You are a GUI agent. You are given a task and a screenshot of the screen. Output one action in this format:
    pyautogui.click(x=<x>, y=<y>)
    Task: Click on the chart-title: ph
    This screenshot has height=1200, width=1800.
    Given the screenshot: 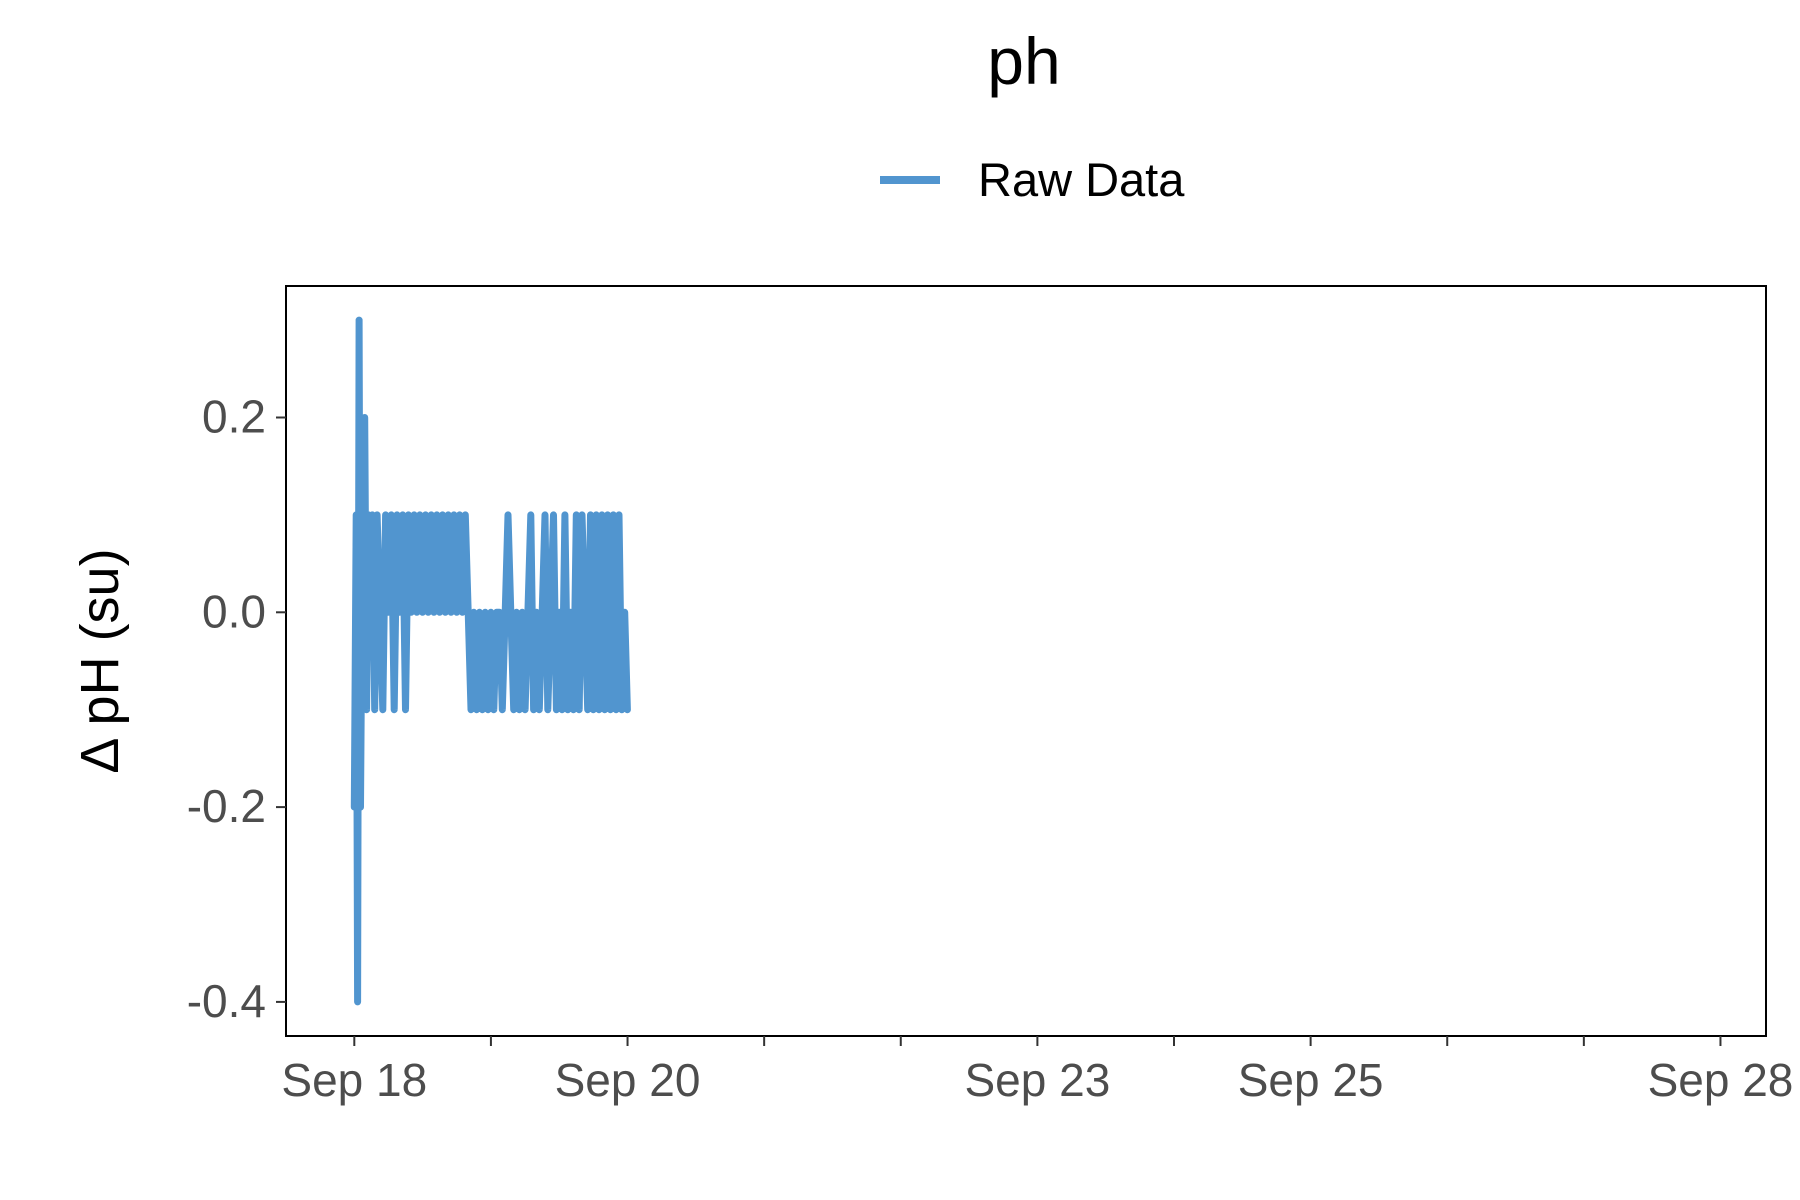 What is the action you would take?
    pyautogui.click(x=1023, y=61)
    